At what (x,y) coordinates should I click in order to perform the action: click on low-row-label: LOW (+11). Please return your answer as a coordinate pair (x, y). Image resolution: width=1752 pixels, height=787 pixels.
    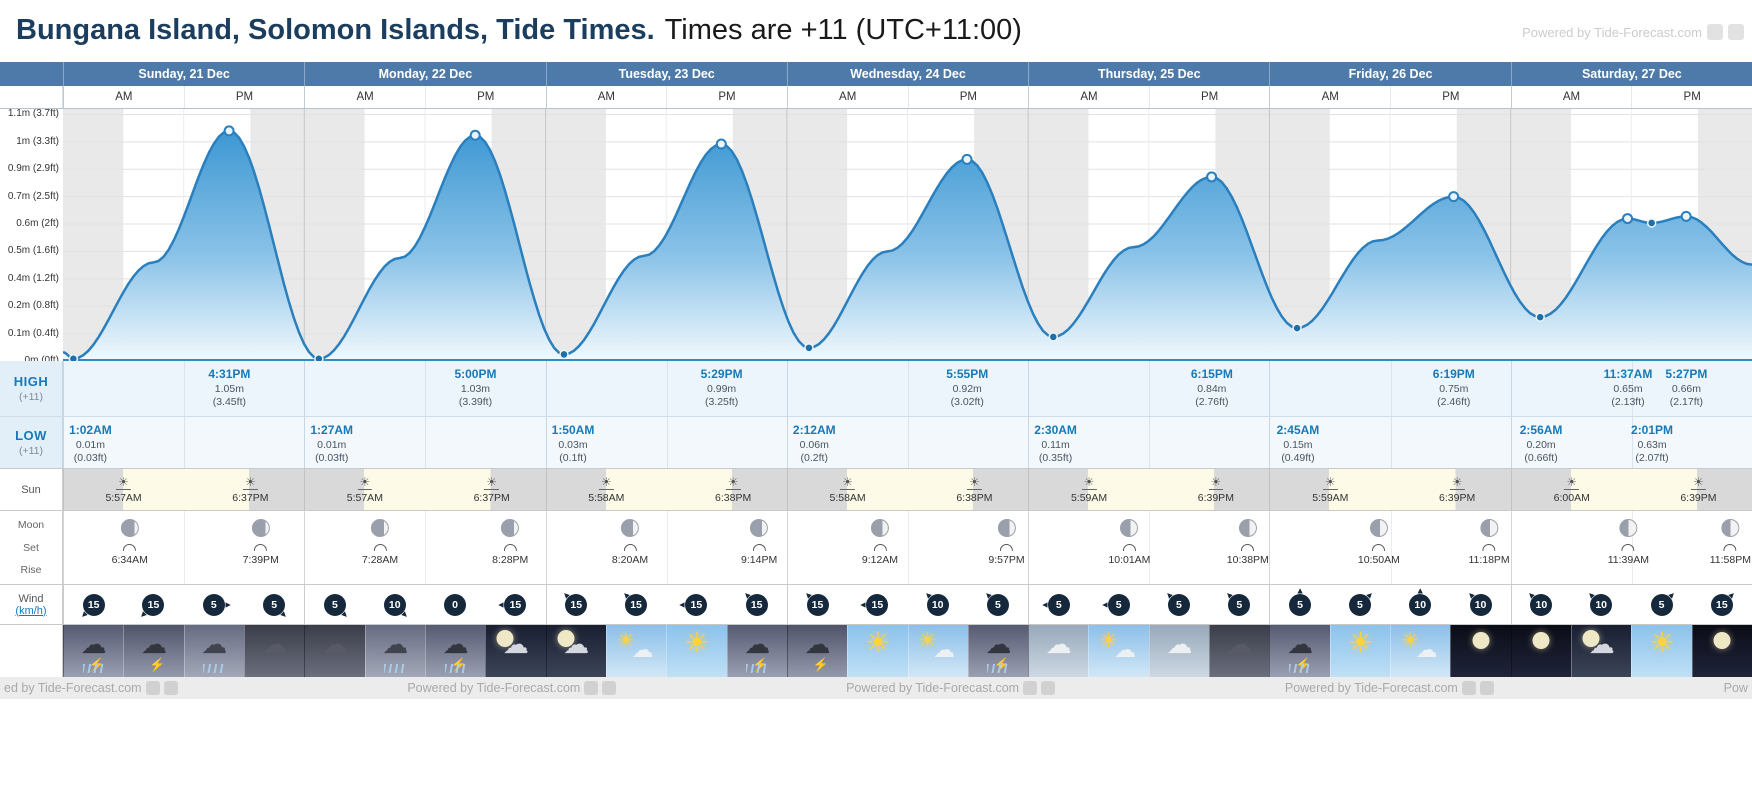
    Looking at the image, I should click on (31, 442).